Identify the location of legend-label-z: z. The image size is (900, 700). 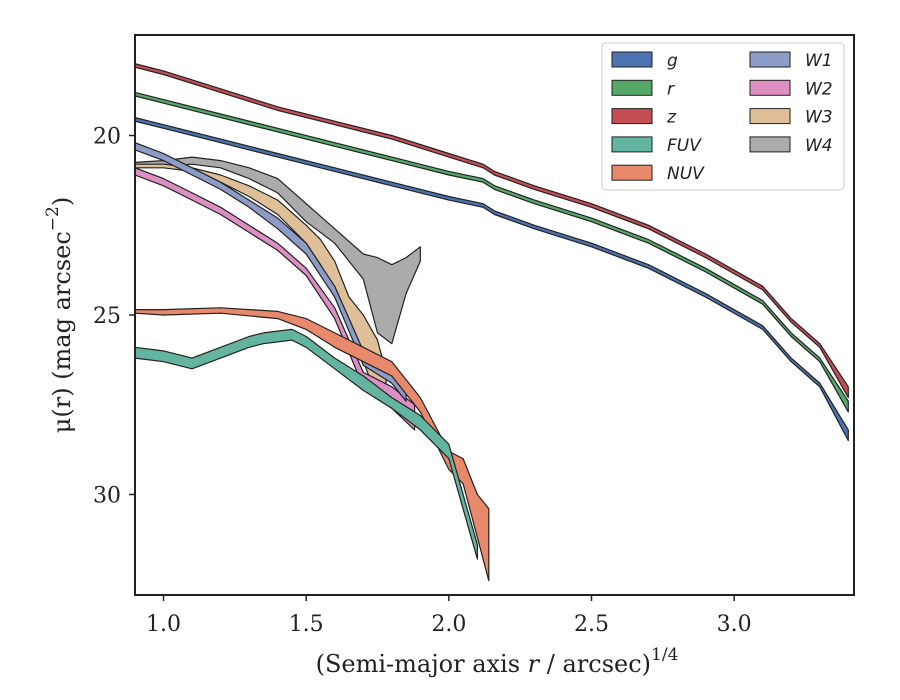
(671, 118).